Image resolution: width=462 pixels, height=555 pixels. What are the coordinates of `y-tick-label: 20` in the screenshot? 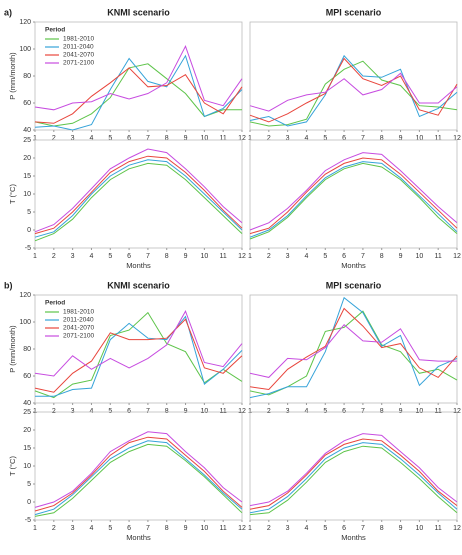 It's located at (27, 430).